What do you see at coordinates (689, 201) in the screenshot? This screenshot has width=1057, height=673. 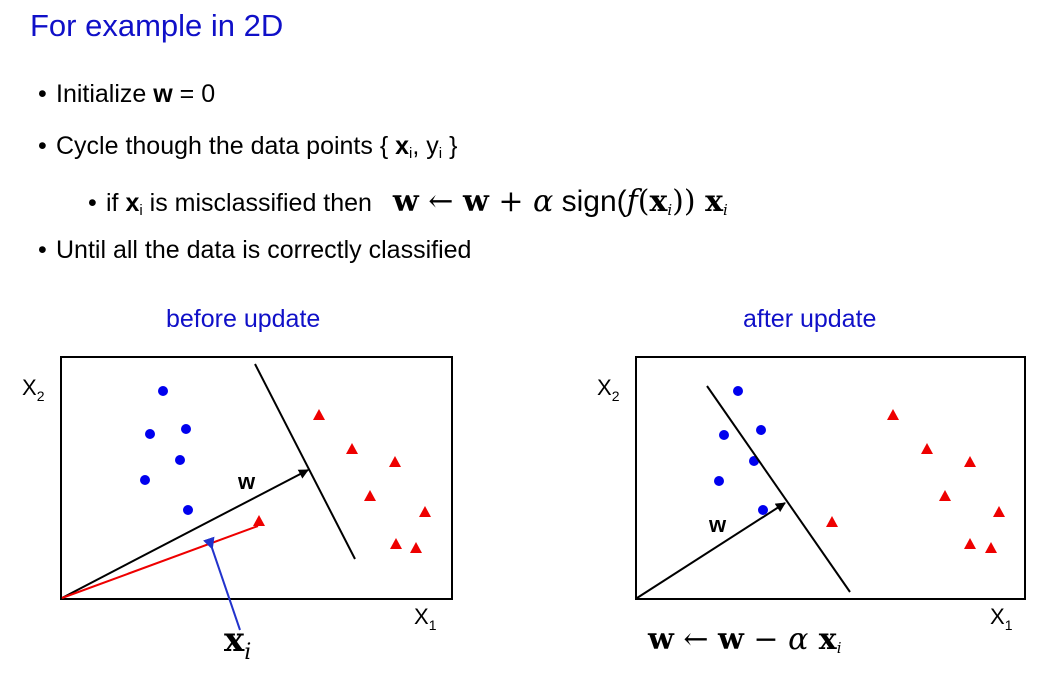 I see `math-paren: ))` at bounding box center [689, 201].